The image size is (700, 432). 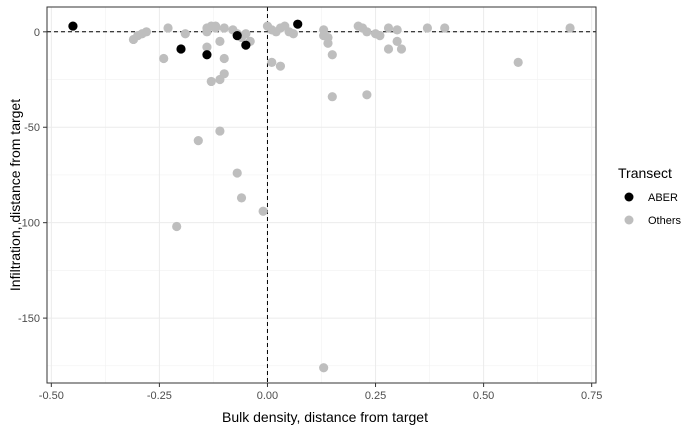 What do you see at coordinates (591, 396) in the screenshot?
I see `x-tick-label: 0.75` at bounding box center [591, 396].